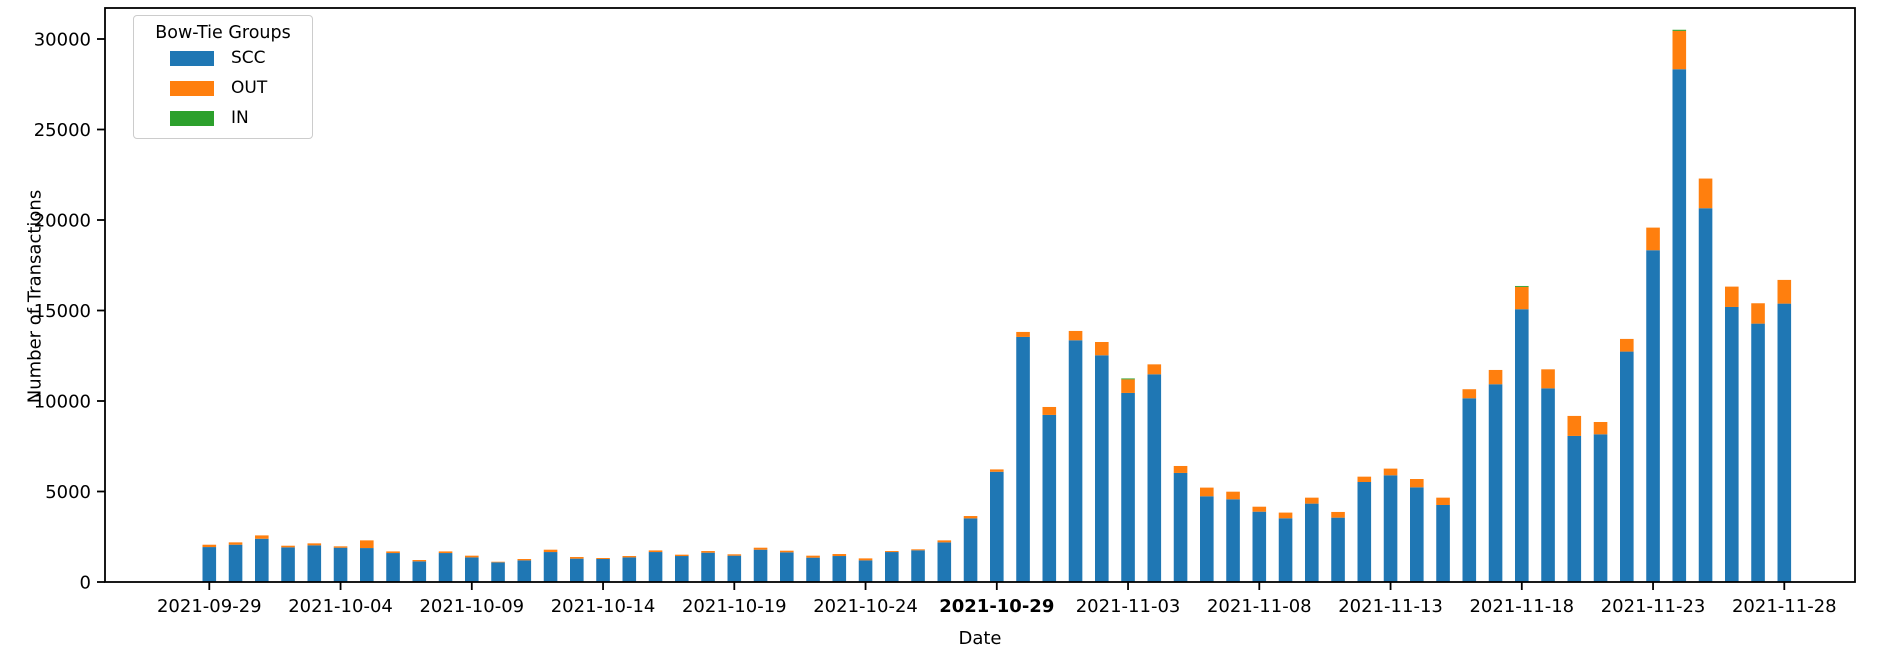 This screenshot has height=660, width=1882. What do you see at coordinates (62, 130) in the screenshot?
I see `y-tick-label: 25000` at bounding box center [62, 130].